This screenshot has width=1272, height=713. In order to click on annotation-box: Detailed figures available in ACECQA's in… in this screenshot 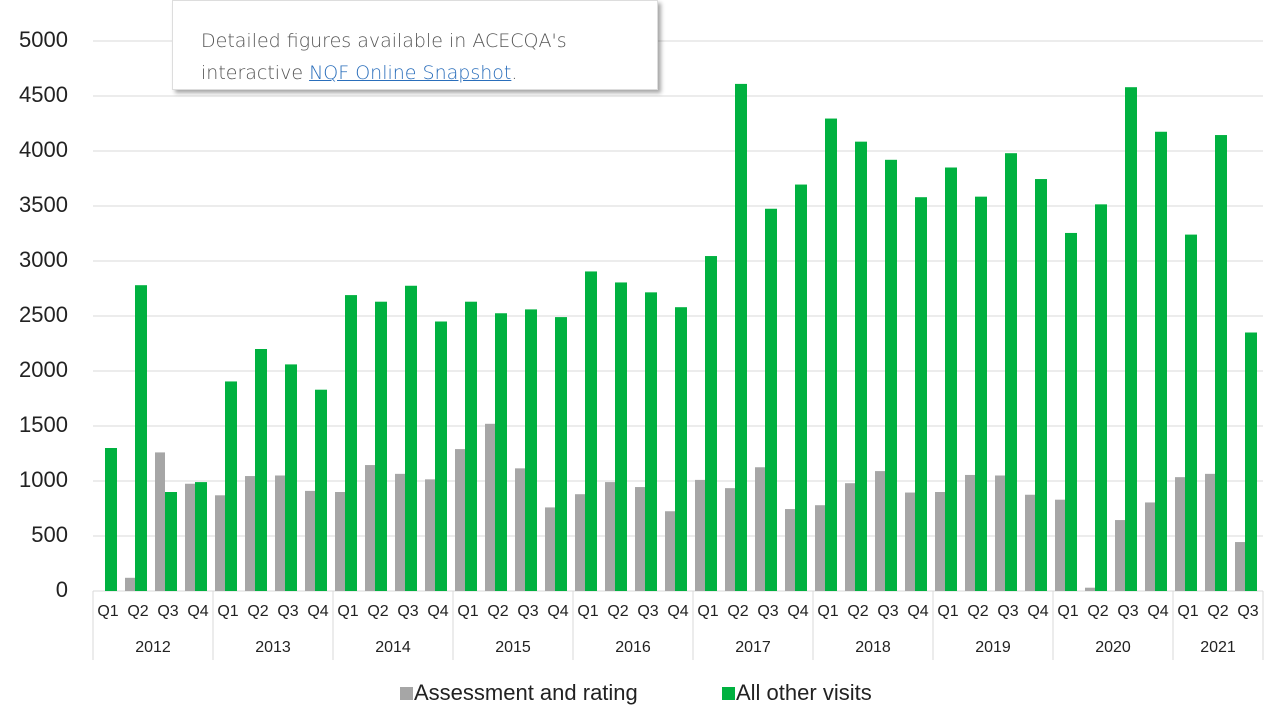, I will do `click(415, 45)`.